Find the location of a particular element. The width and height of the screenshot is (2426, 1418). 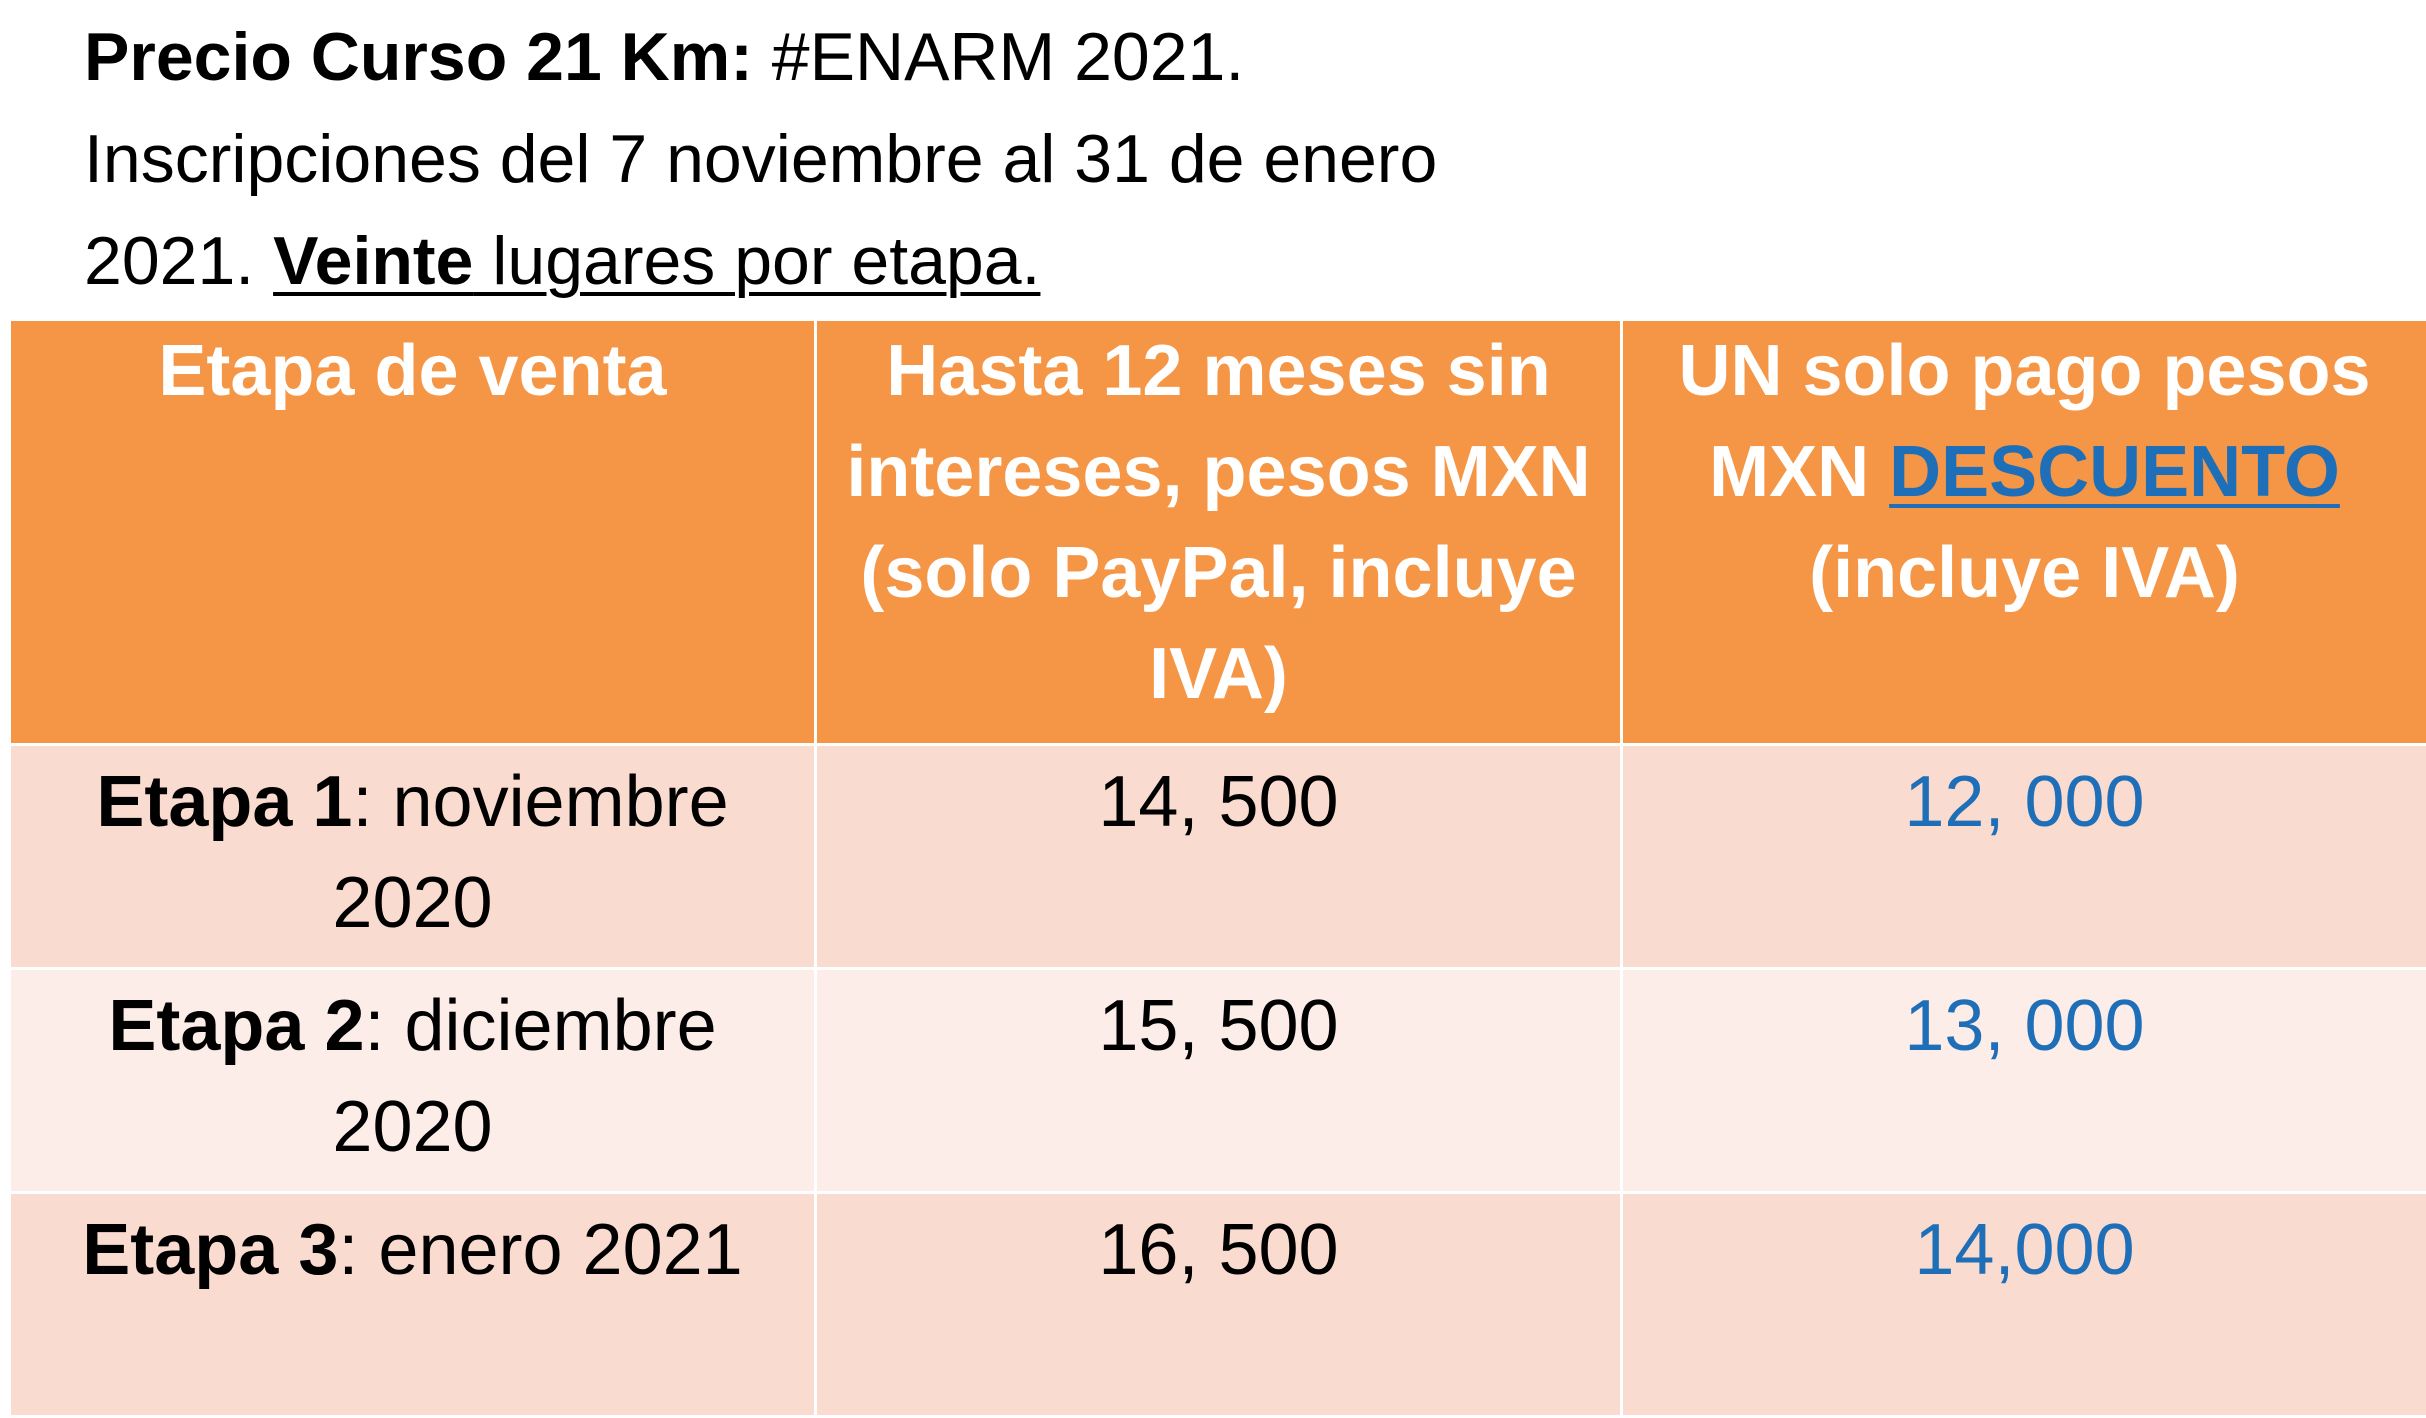

stage-cell: Etapa 2: diciembre 2020 is located at coordinates (413, 1081).